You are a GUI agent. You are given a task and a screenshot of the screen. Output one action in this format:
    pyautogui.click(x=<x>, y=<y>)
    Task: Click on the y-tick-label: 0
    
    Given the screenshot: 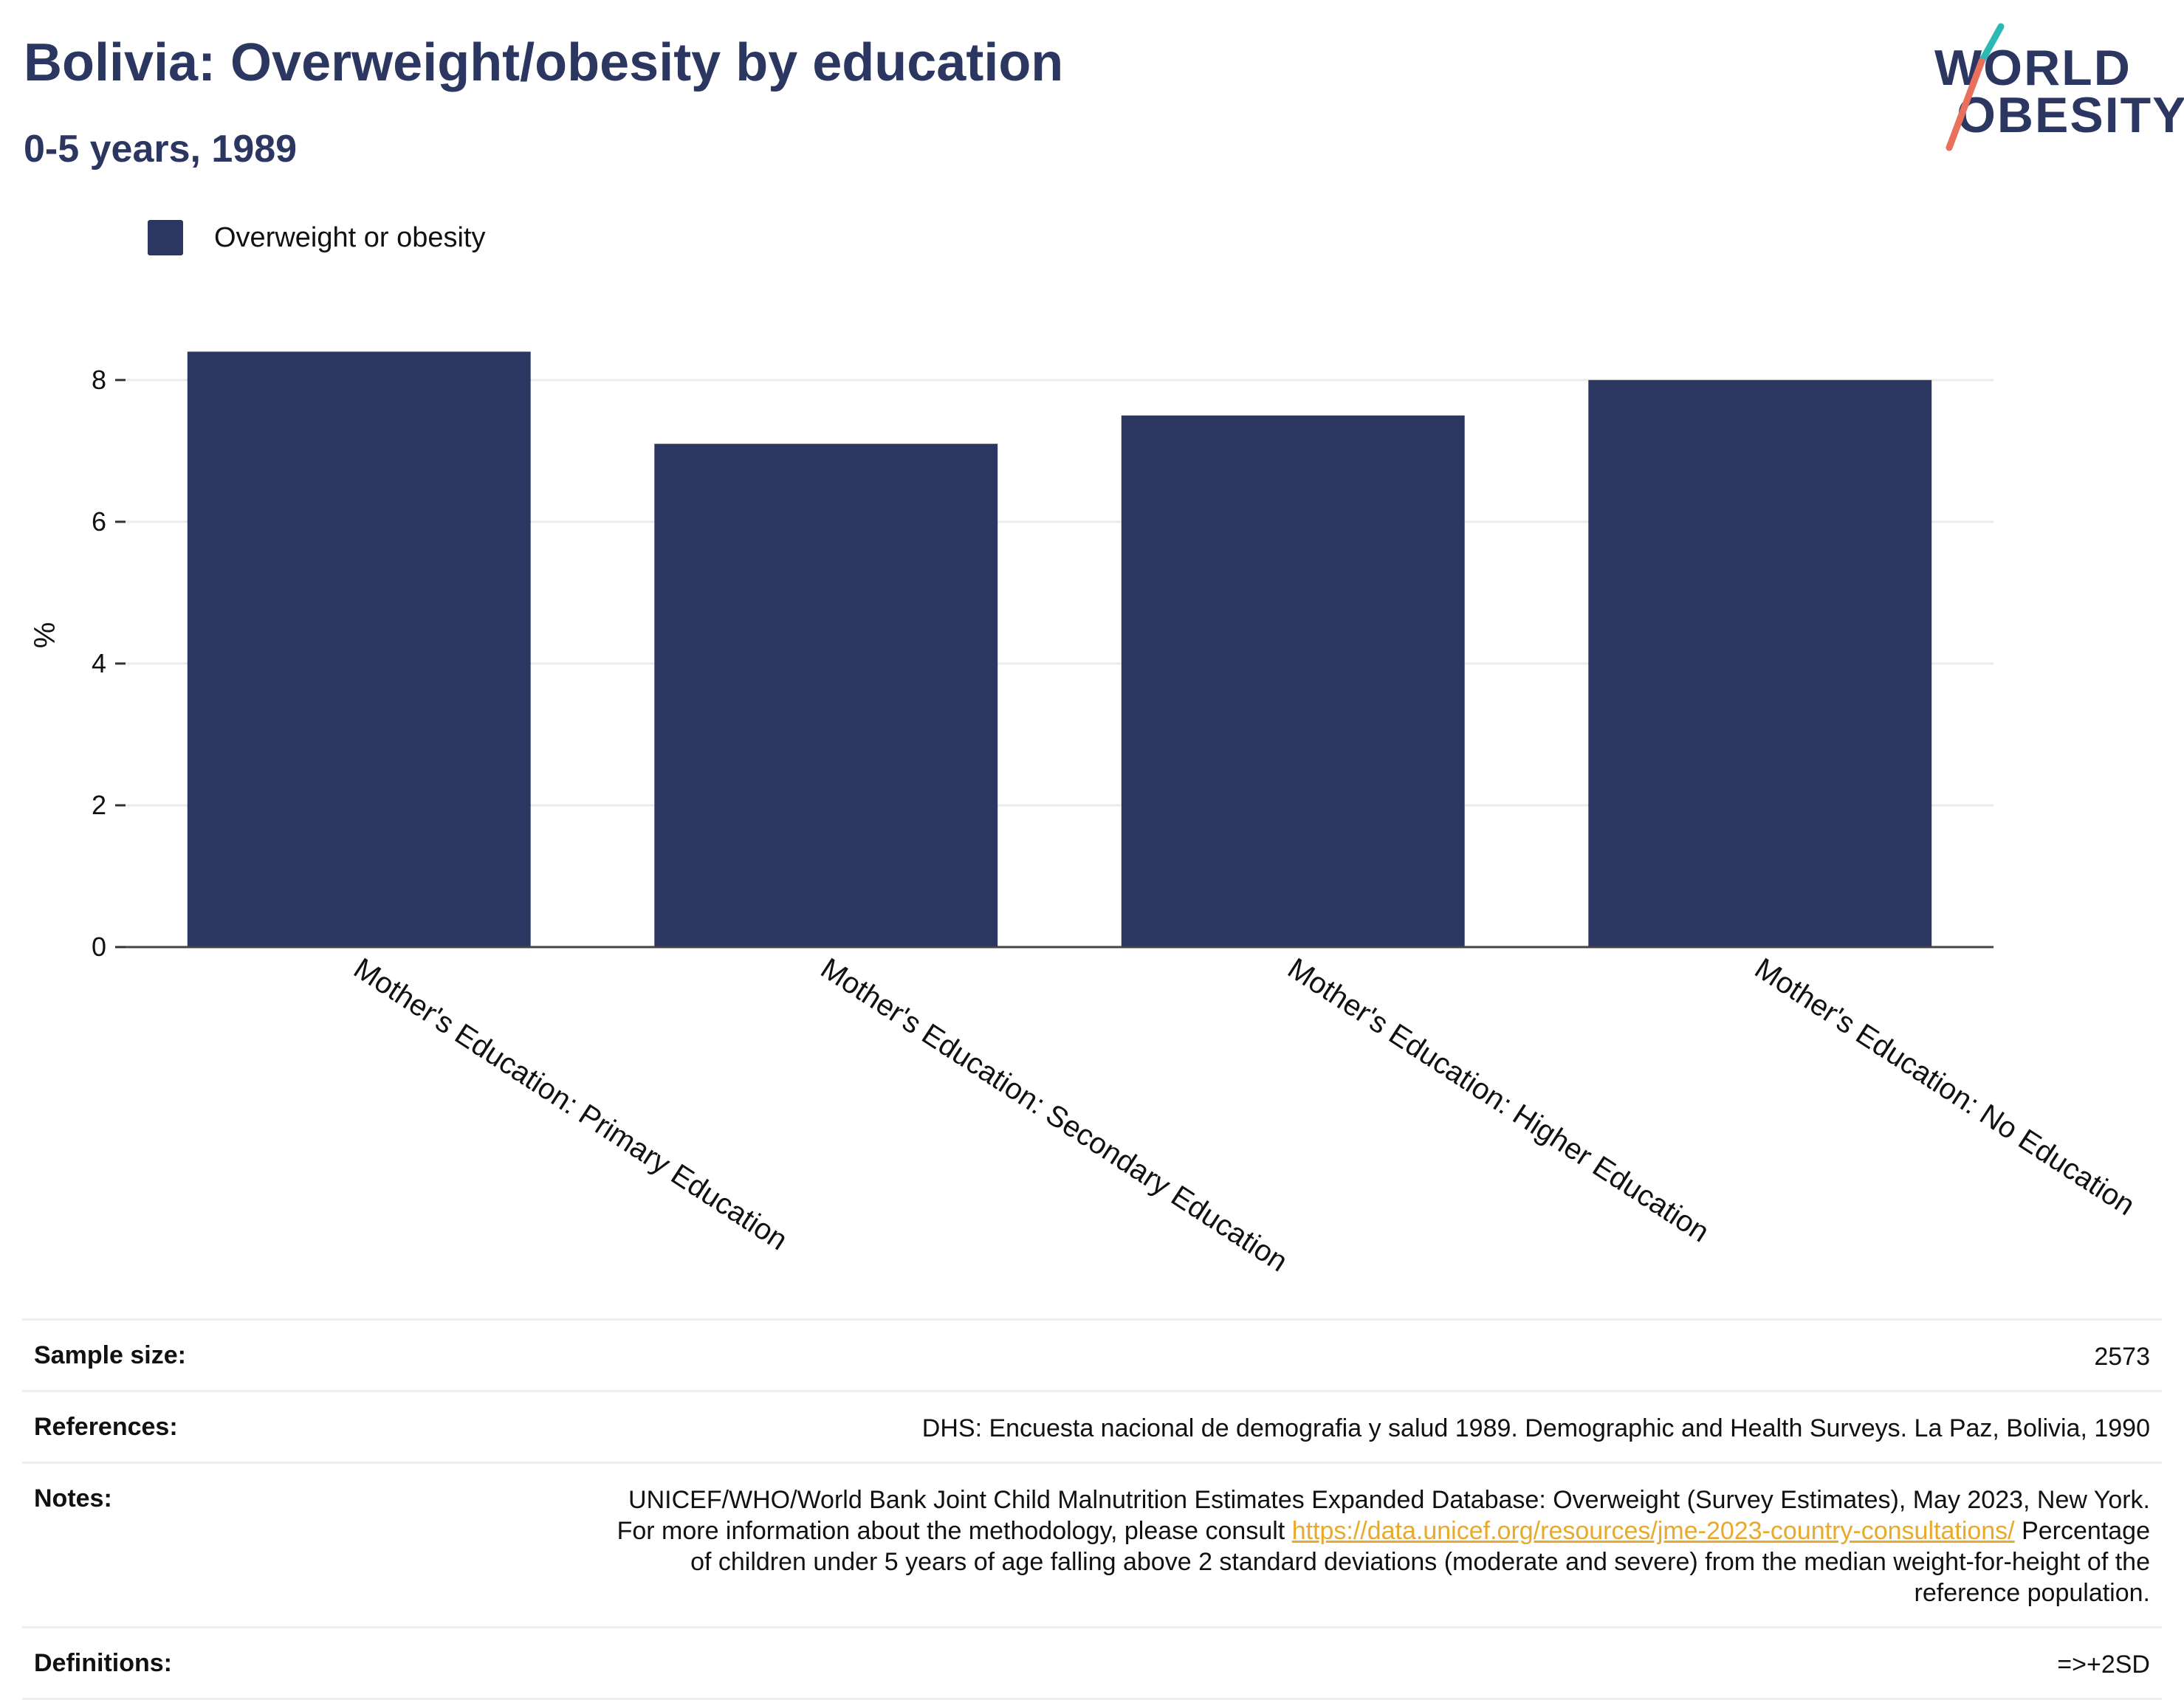 What is the action you would take?
    pyautogui.click(x=99, y=947)
    